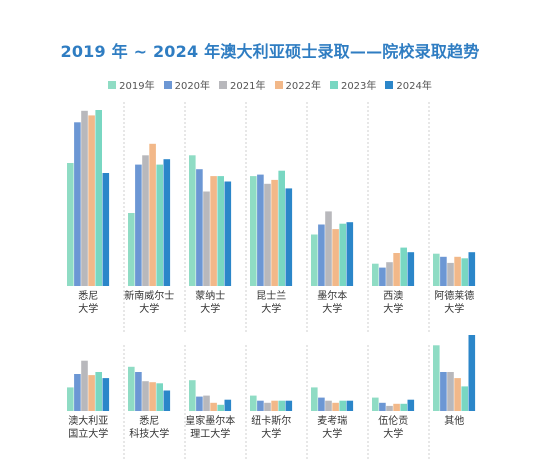 The width and height of the screenshot is (540, 473). Describe the element at coordinates (271, 295) in the screenshot. I see `category-label: 昆士兰` at that location.